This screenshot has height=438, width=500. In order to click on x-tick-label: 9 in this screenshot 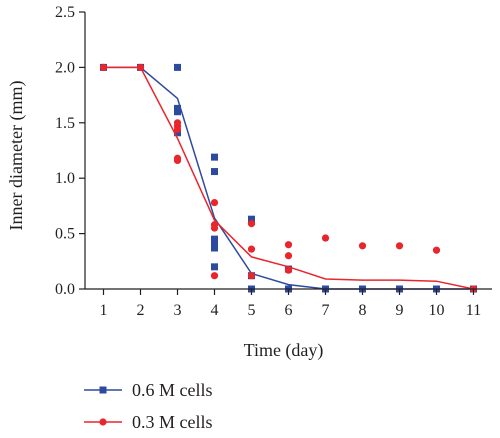, I will do `click(400, 310)`.